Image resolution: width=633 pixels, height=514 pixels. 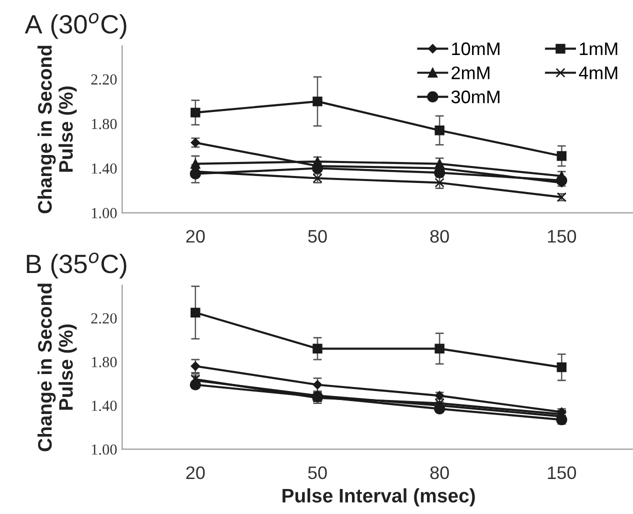 What do you see at coordinates (76, 265) in the screenshot?
I see `chart-title: B (35$^{o}$C)` at bounding box center [76, 265].